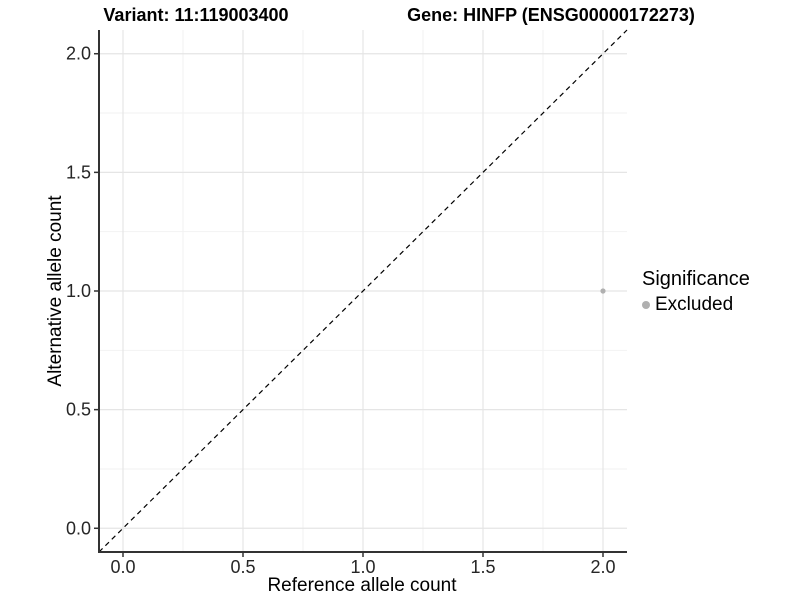 The width and height of the screenshot is (800, 600). What do you see at coordinates (78, 54) in the screenshot?
I see `y-tick-label: 2.0` at bounding box center [78, 54].